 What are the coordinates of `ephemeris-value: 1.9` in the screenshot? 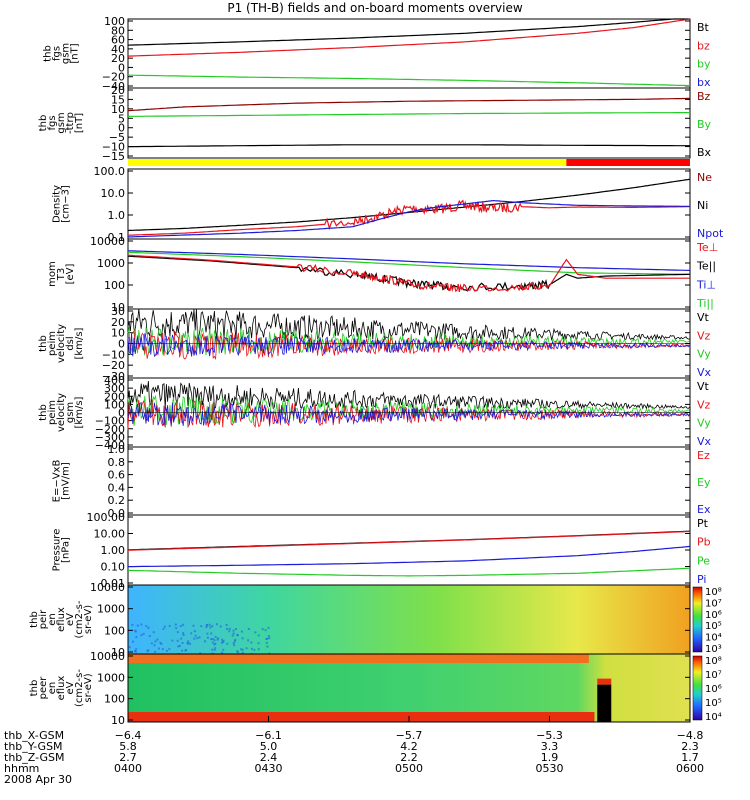 It's located at (550, 757).